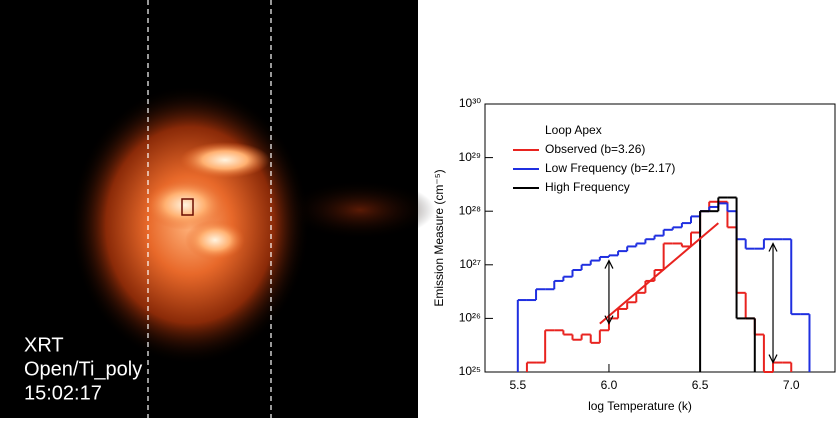 Image resolution: width=836 pixels, height=423 pixels. What do you see at coordinates (63, 393) in the screenshot?
I see `image-label: 15:02:17` at bounding box center [63, 393].